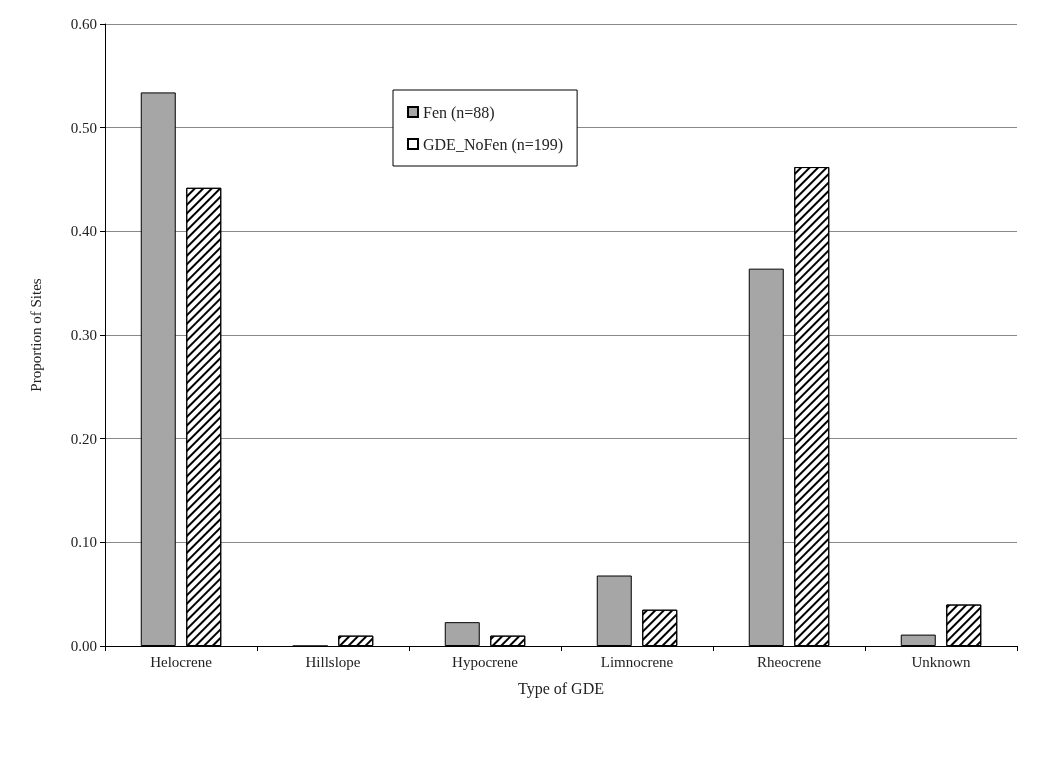 This screenshot has width=1049, height=769. What do you see at coordinates (789, 661) in the screenshot?
I see `x-tick-label: Rheocrene` at bounding box center [789, 661].